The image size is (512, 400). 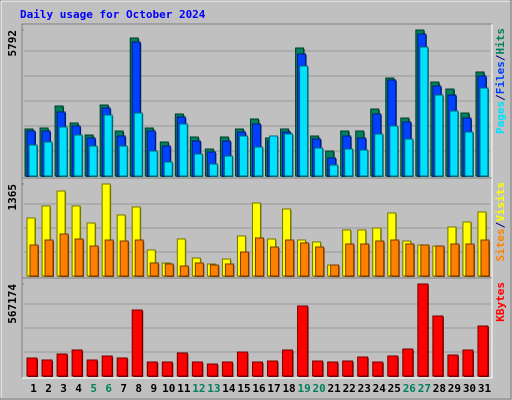 What do you see at coordinates (123, 388) in the screenshot?
I see `x-tick-label: 7` at bounding box center [123, 388].